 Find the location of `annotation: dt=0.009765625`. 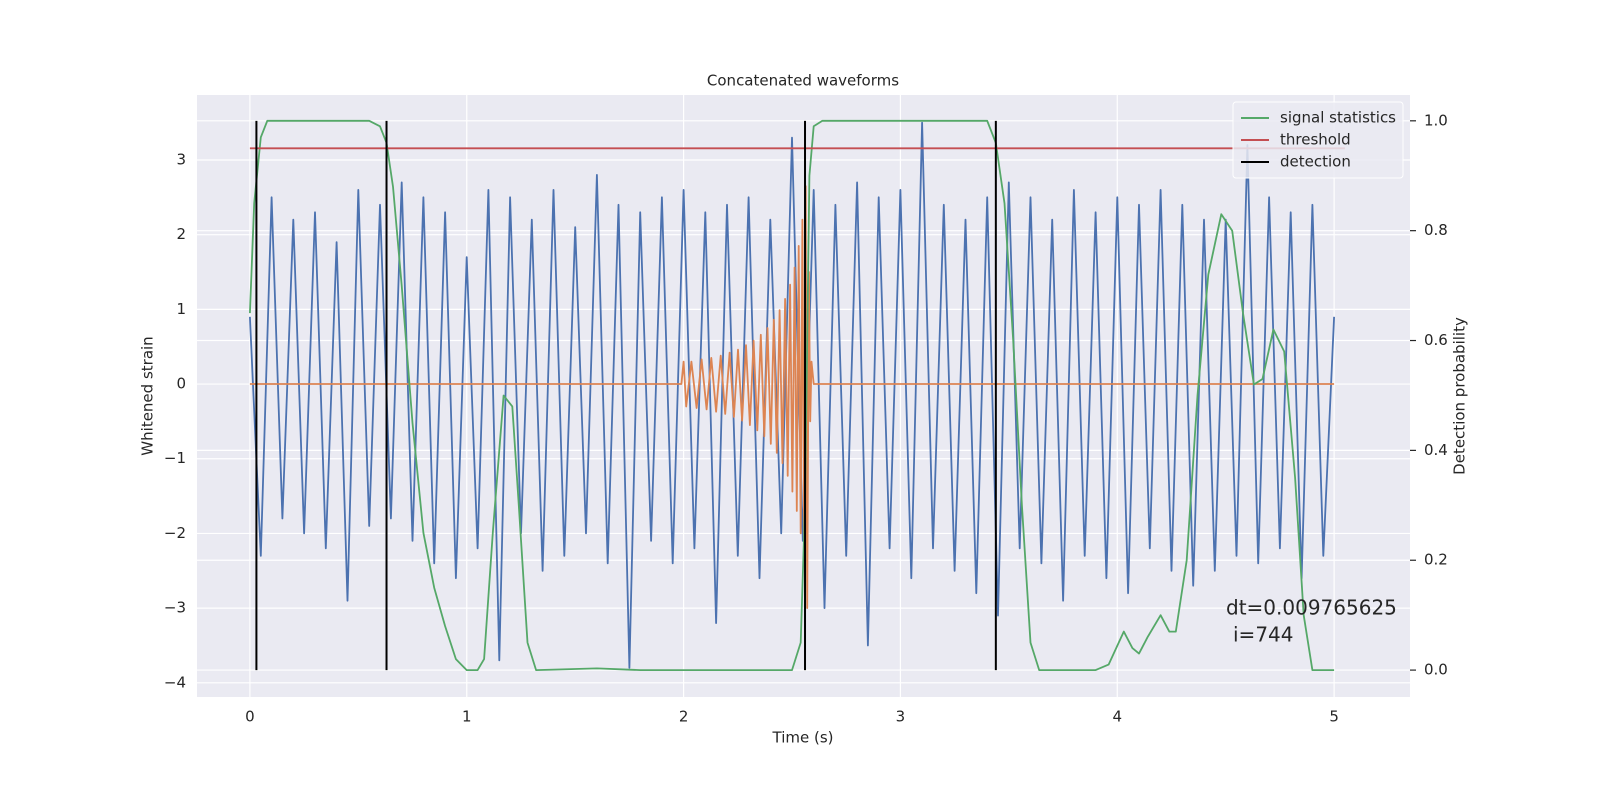

annotation: dt=0.009765625 is located at coordinates (1311, 608).